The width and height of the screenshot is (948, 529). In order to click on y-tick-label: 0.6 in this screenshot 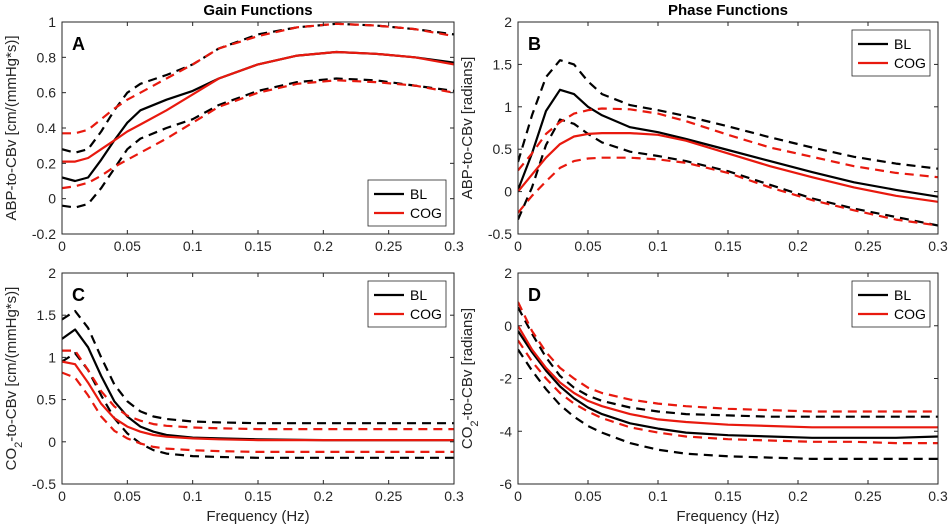, I will do `click(47, 93)`.